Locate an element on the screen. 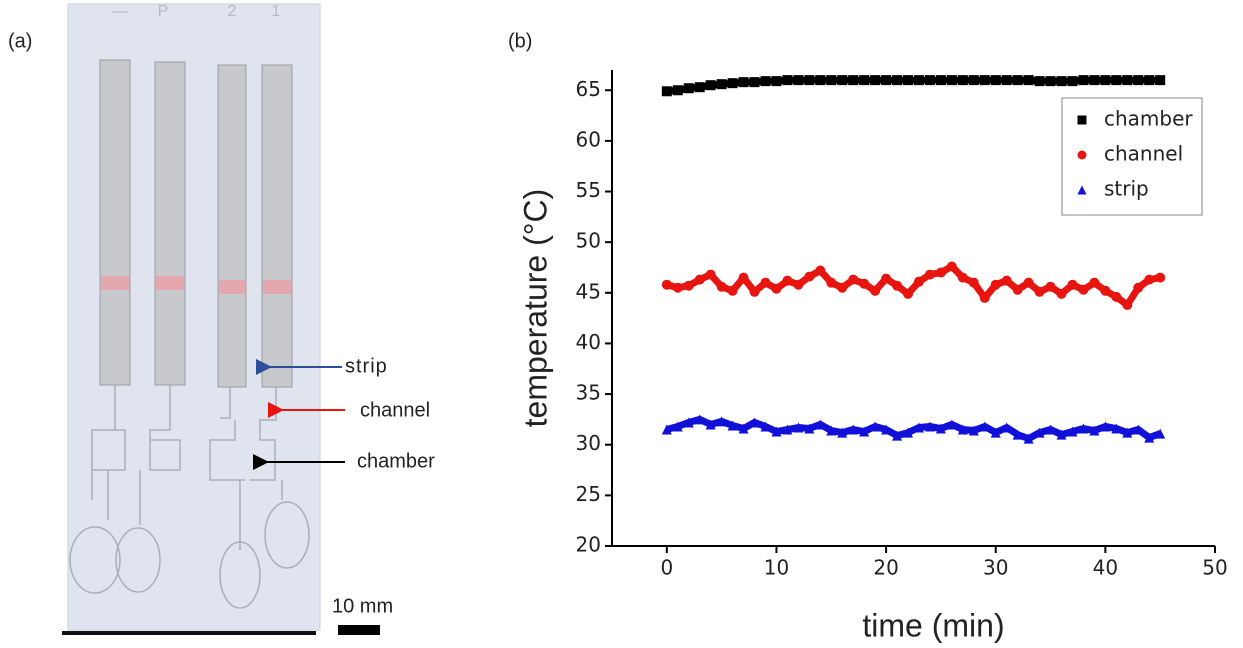  y-tick-label: 50 is located at coordinates (588, 241).